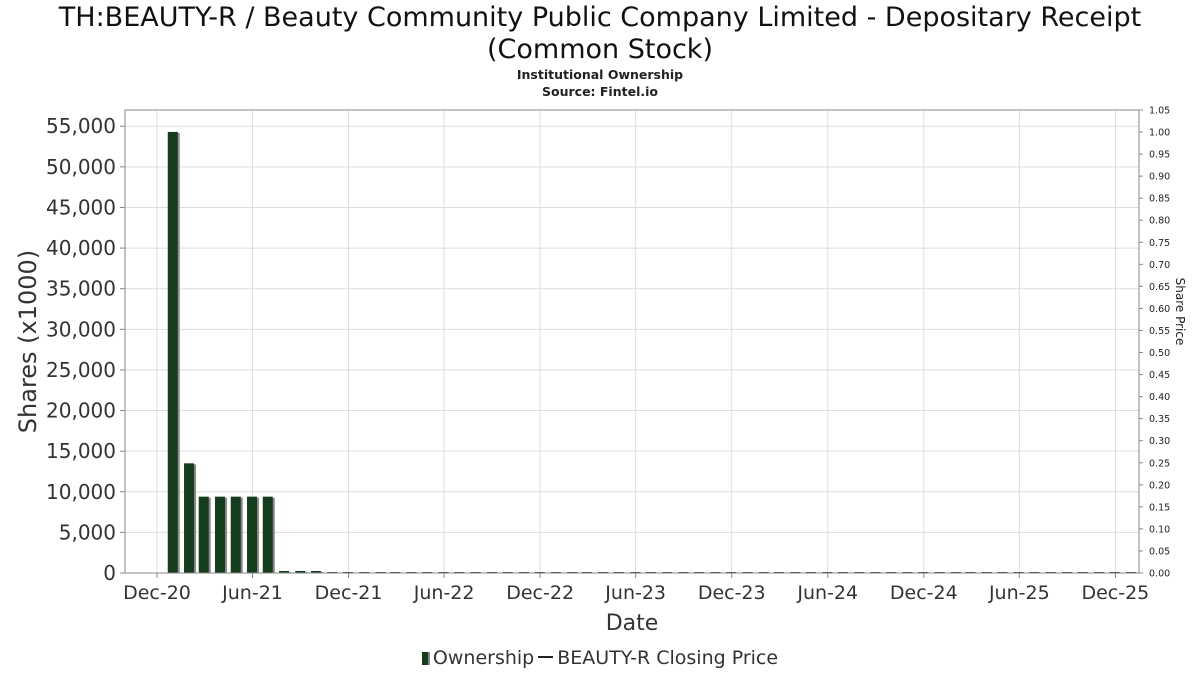 Image resolution: width=1200 pixels, height=675 pixels. I want to click on y-tick-label: 25,000, so click(81, 370).